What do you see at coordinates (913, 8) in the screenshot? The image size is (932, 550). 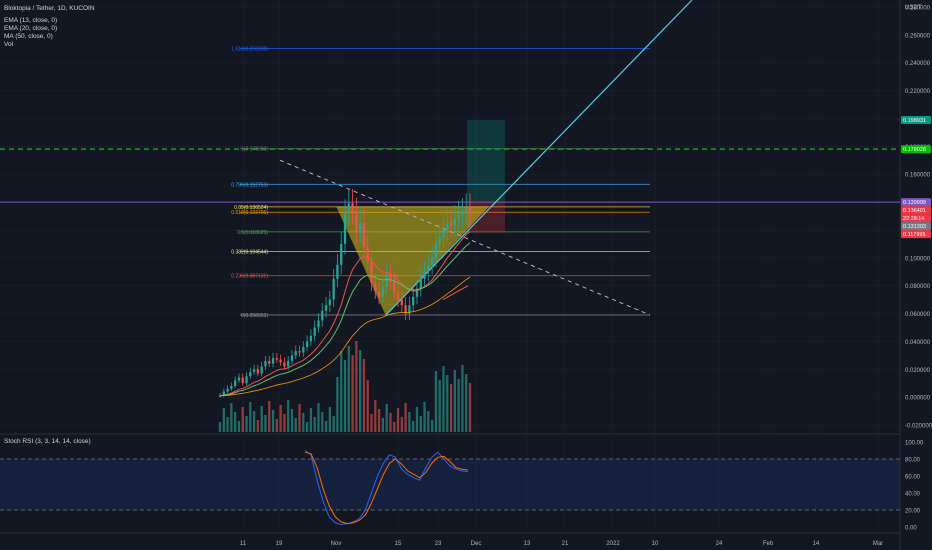 I see `currency-label: USDT` at bounding box center [913, 8].